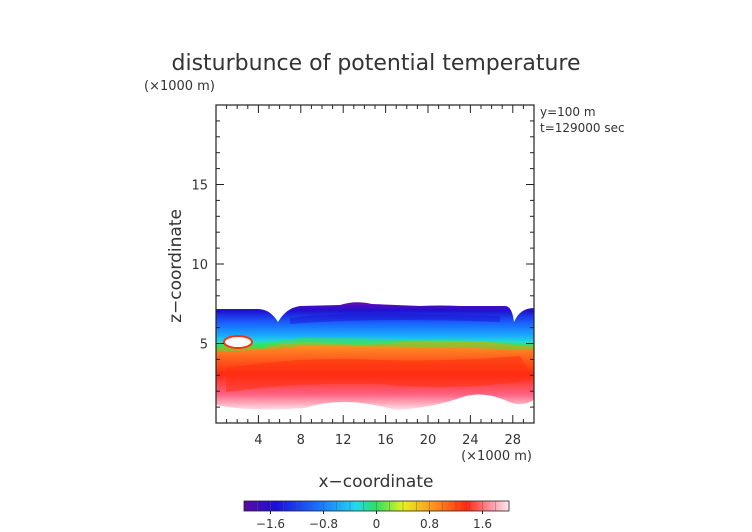 This screenshot has height=532, width=752. Describe the element at coordinates (496, 456) in the screenshot. I see `x-unit-label: (×1000 m)` at that location.